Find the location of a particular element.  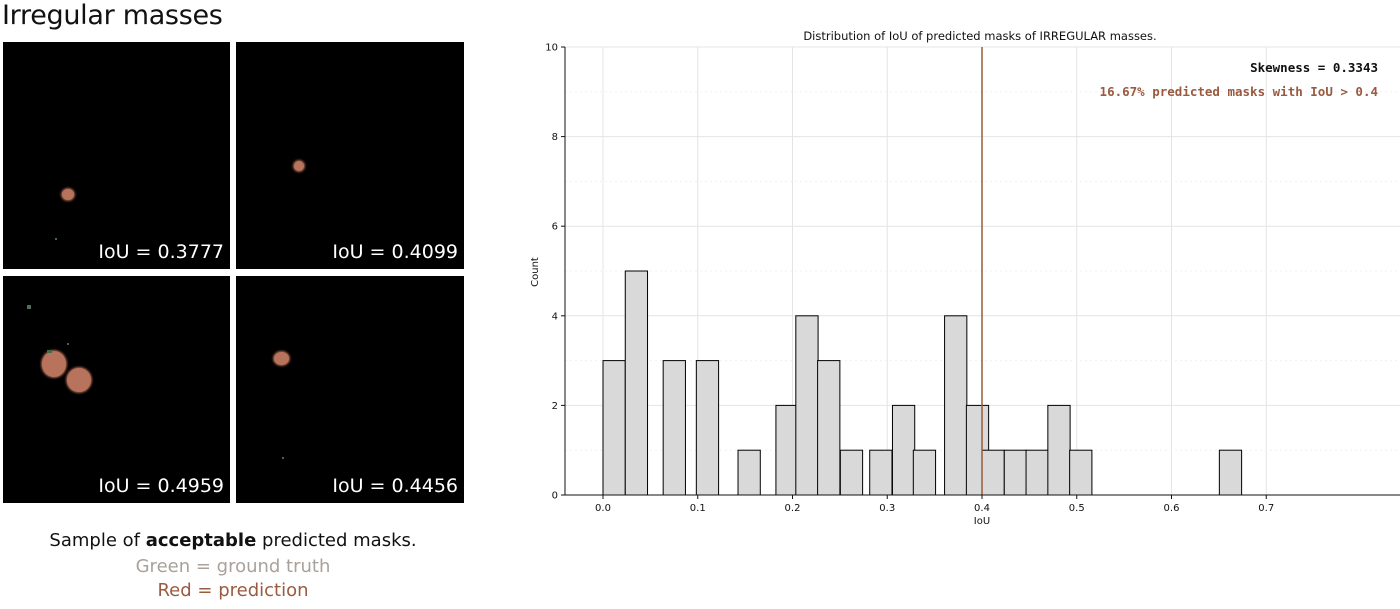

mask-tile-3: IoU = 0.4959 is located at coordinates (116, 389).